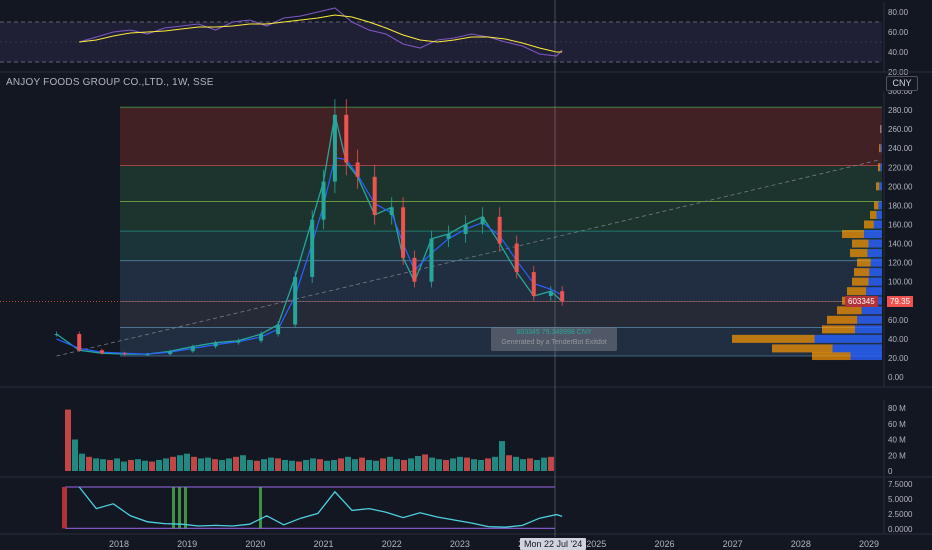 The width and height of the screenshot is (932, 550). I want to click on volume-tick-label: 0, so click(890, 471).